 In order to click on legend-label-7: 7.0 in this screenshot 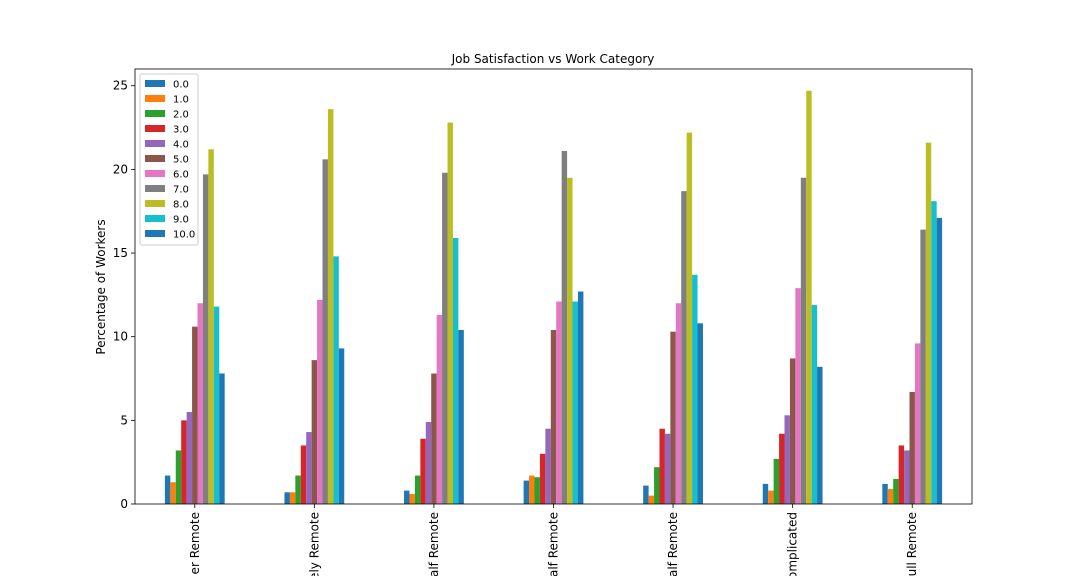, I will do `click(181, 190)`.